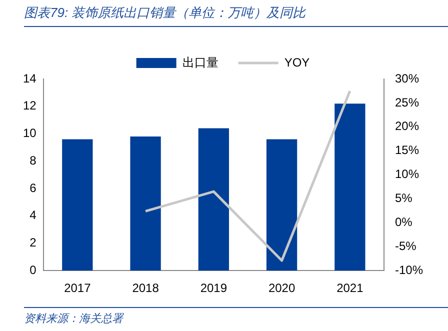 The width and height of the screenshot is (448, 331). What do you see at coordinates (409, 269) in the screenshot?
I see `y2-tick-label: -10%` at bounding box center [409, 269].